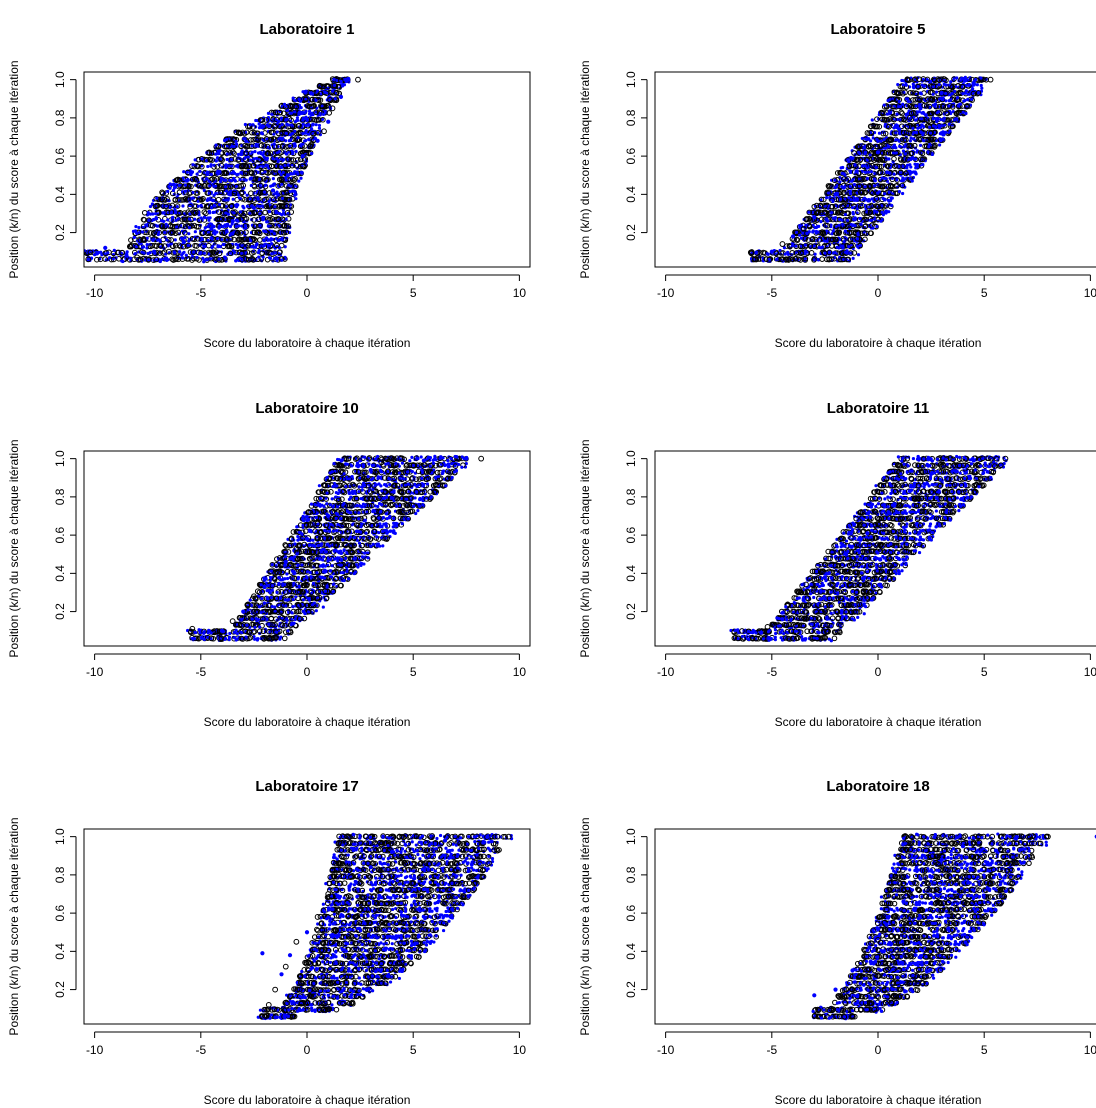  I want to click on x-tick-label: 5, so click(413, 293).